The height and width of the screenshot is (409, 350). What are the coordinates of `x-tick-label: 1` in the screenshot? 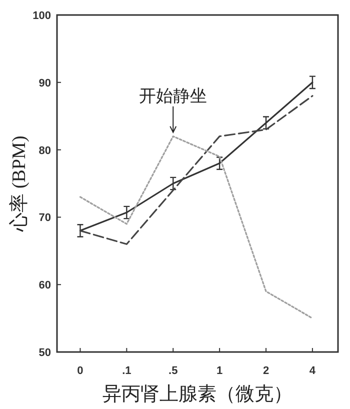 It's located at (219, 371).